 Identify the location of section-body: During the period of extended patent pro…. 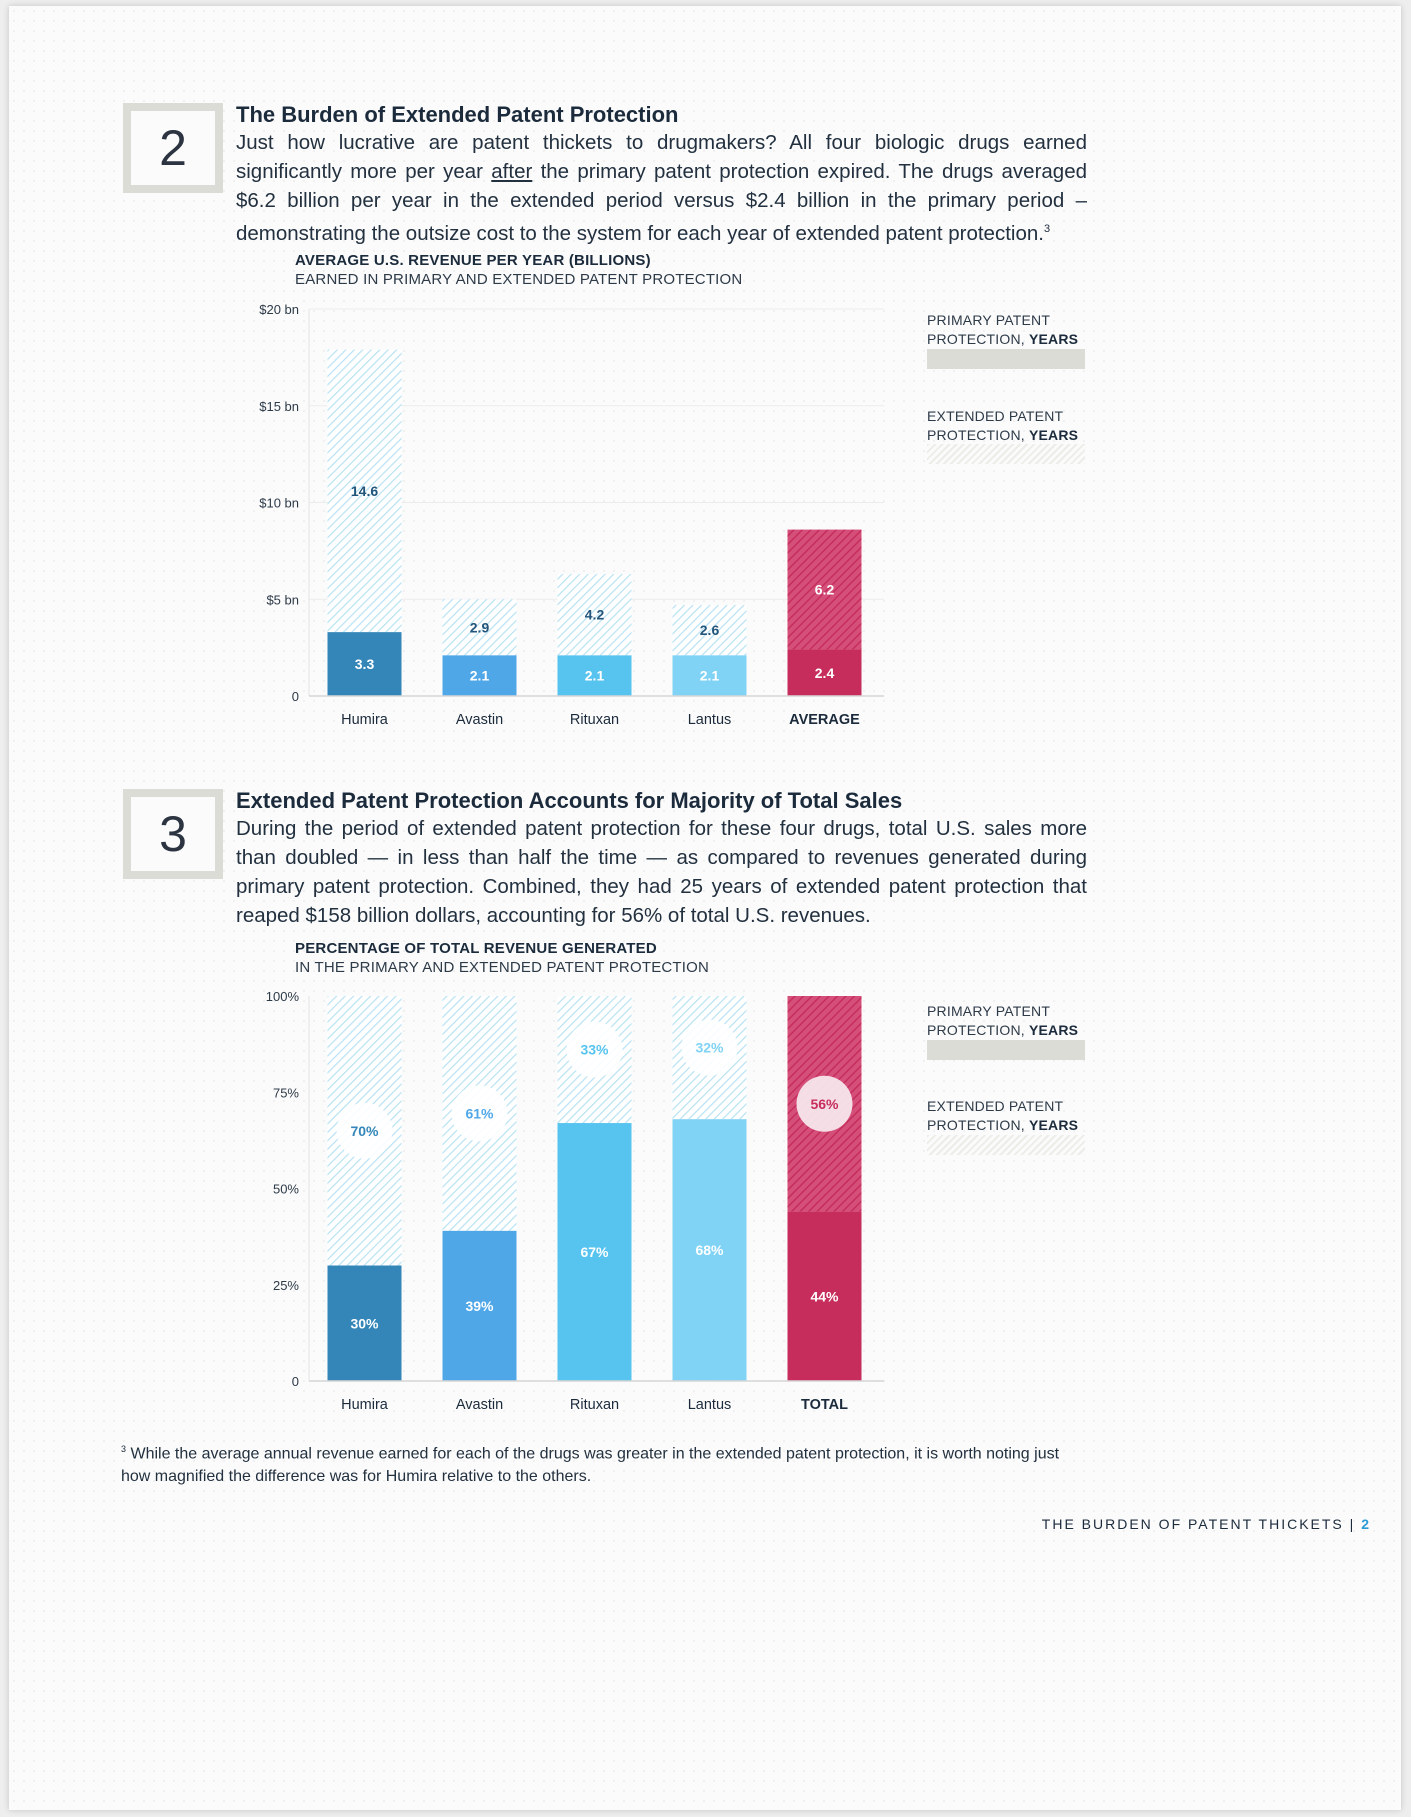
(661, 872).